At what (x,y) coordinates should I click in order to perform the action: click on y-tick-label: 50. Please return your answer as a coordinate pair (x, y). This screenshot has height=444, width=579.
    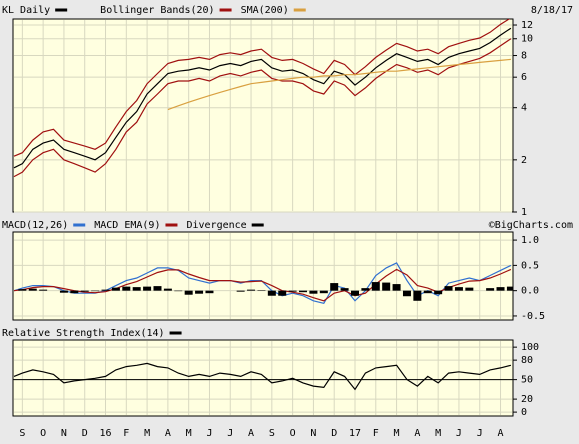
    Looking at the image, I should click on (527, 380).